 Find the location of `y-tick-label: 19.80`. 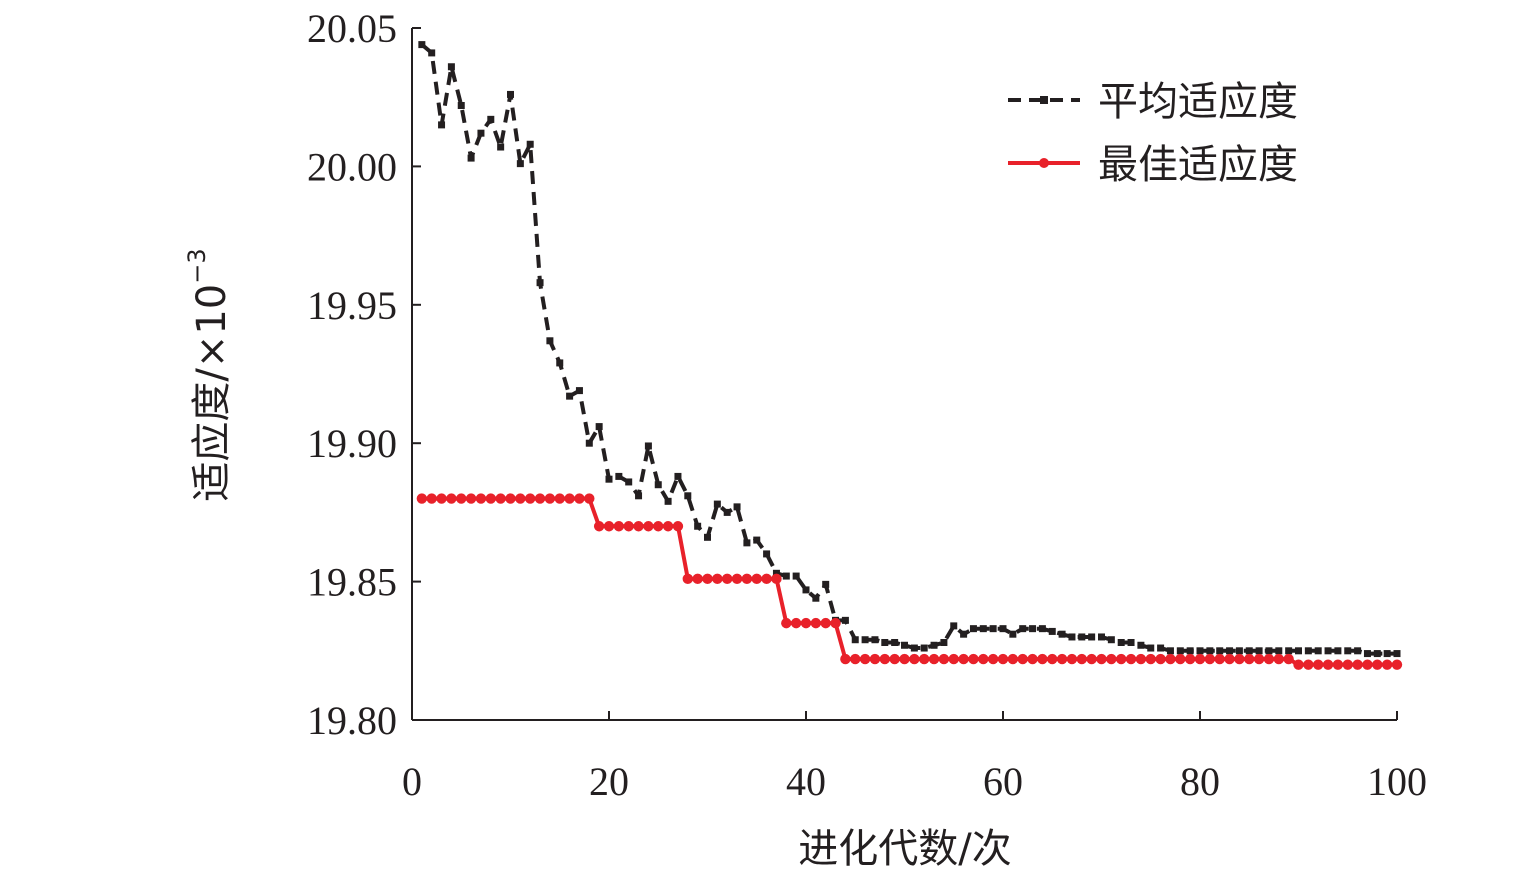

y-tick-label: 19.80 is located at coordinates (352, 720).